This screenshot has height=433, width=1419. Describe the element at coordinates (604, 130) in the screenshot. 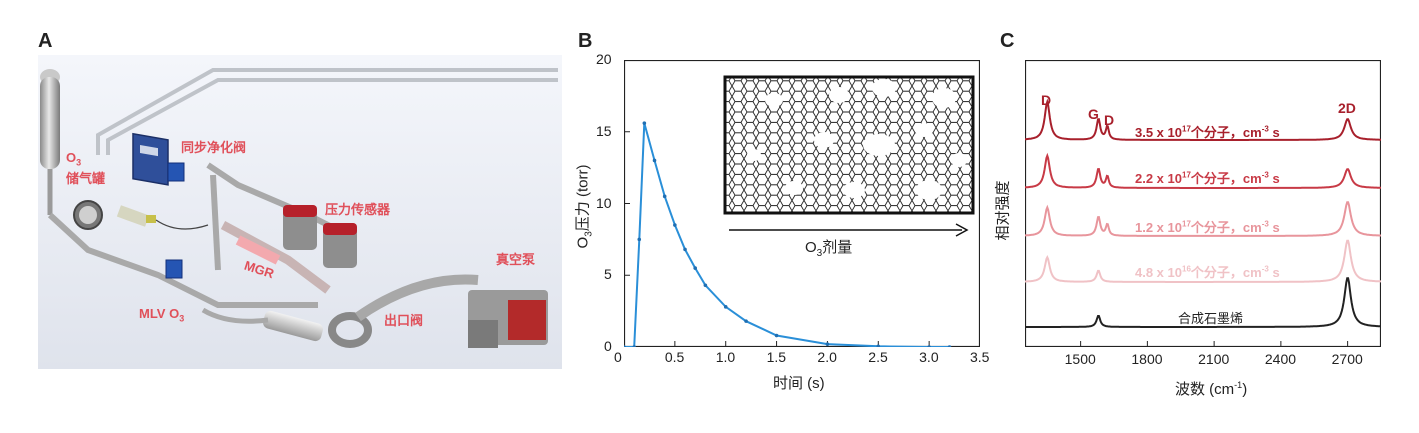

I see `y-tick-label: 15` at that location.